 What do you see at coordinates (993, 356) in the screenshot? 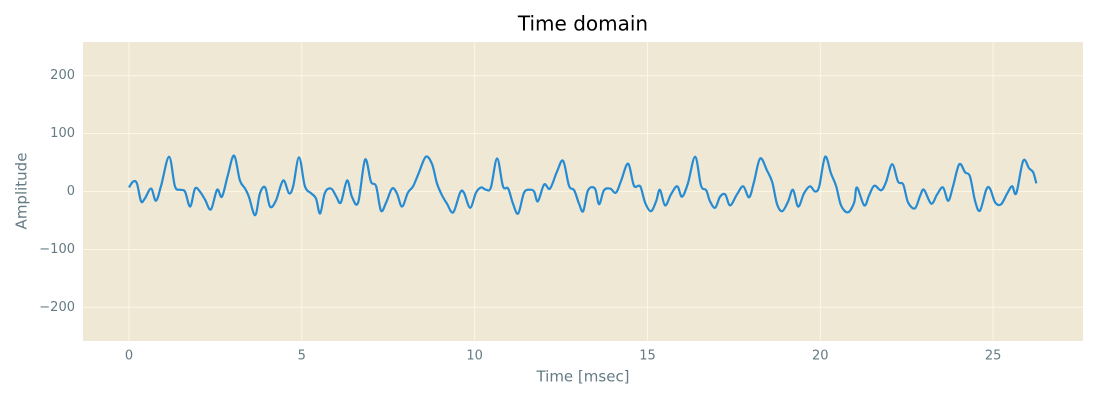
I see `x-tick-label: 25` at bounding box center [993, 356].